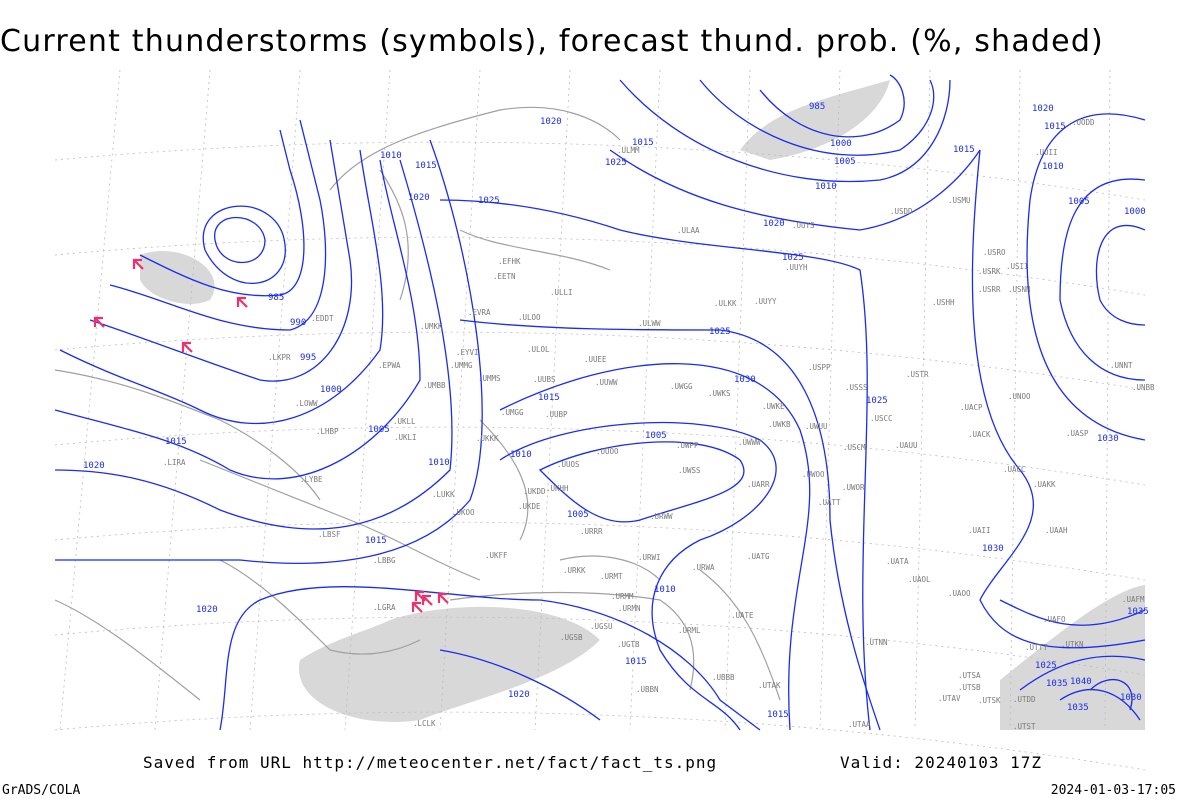  What do you see at coordinates (298, 323) in the screenshot?
I see `isobar-label: 990` at bounding box center [298, 323].